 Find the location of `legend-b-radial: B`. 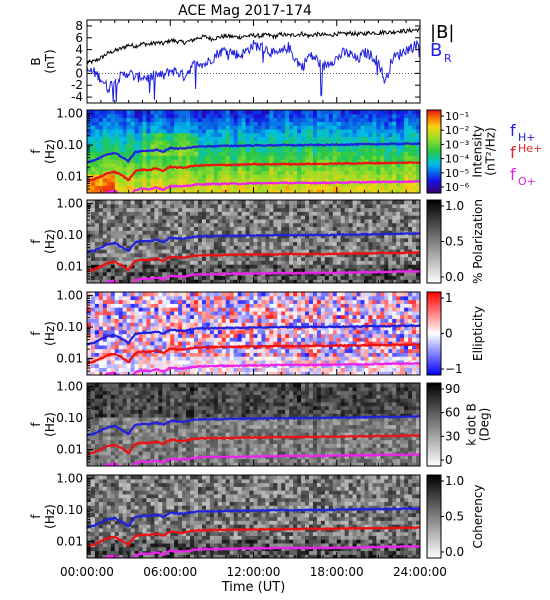

legend-b-radial: B is located at coordinates (436, 50).